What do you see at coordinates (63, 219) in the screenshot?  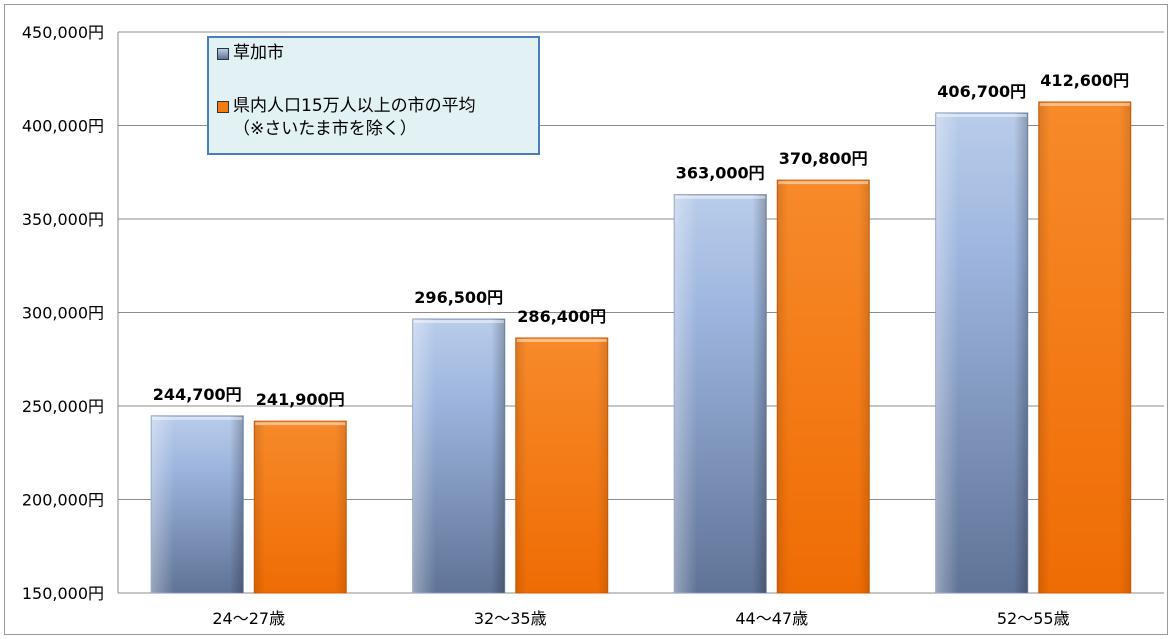 I see `y-tick-label: 350,000円` at bounding box center [63, 219].